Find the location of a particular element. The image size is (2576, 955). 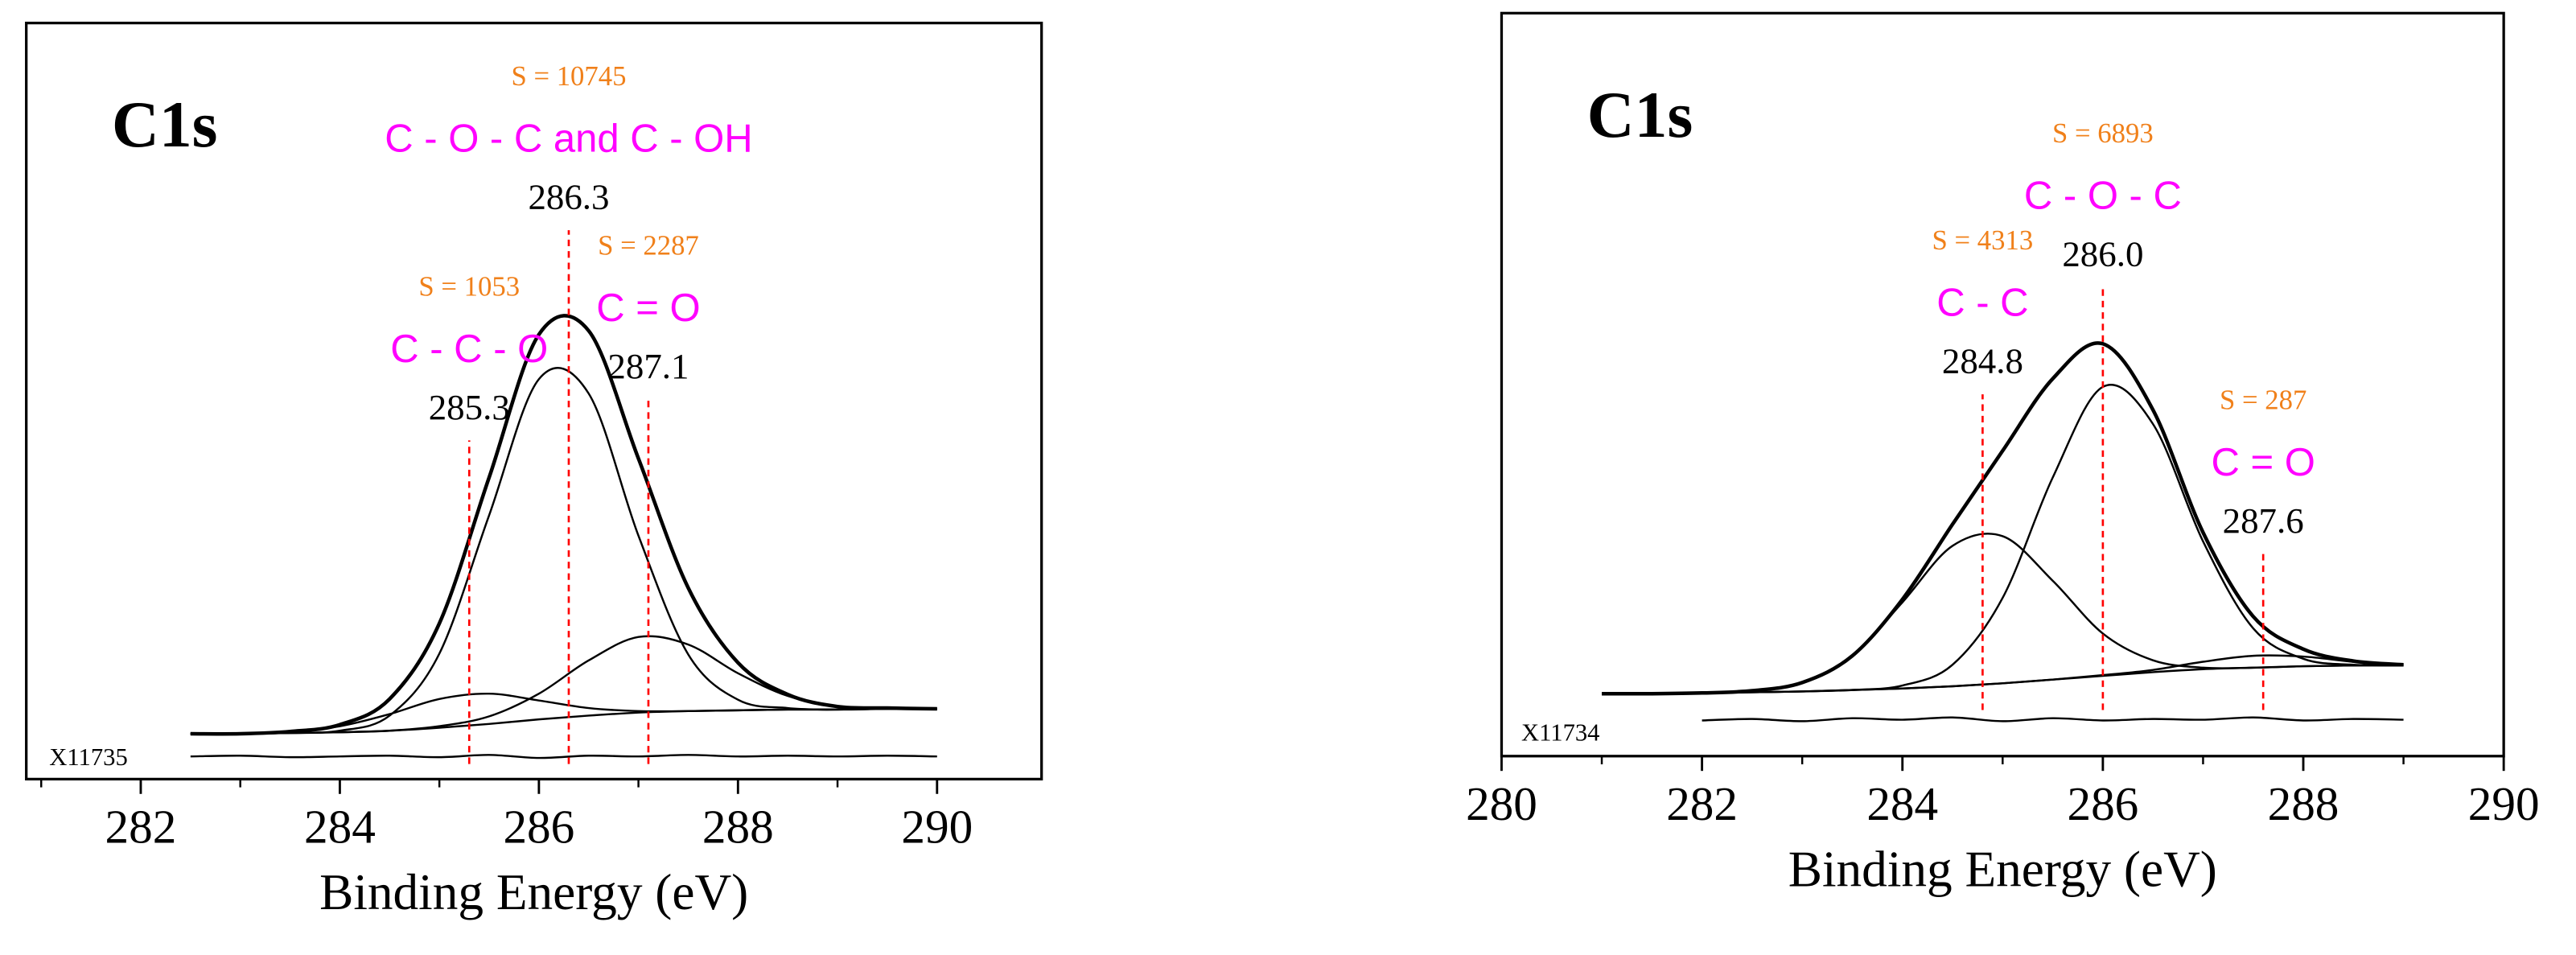

peak-area: S = 6893 is located at coordinates (2103, 133).